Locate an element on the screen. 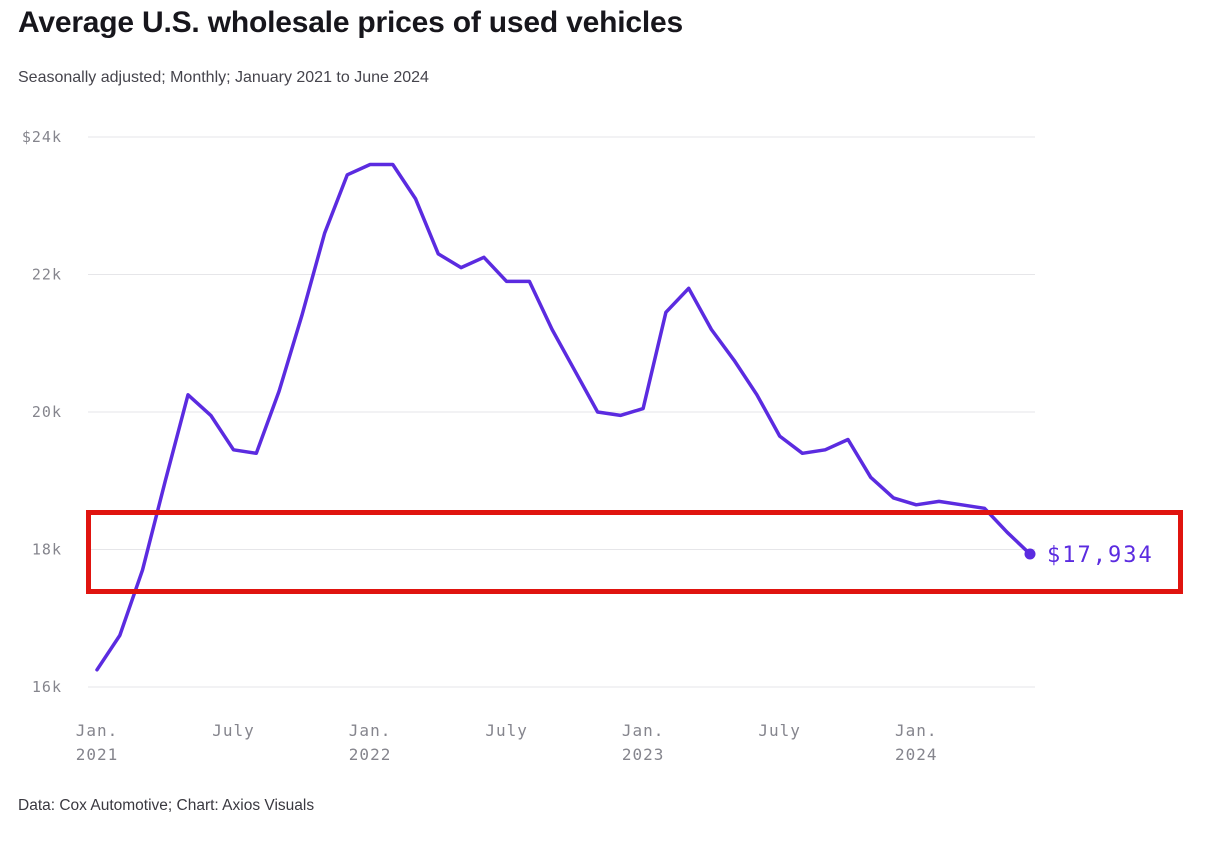 The height and width of the screenshot is (853, 1206). y-axis-tick-label: 22k is located at coordinates (47, 275).